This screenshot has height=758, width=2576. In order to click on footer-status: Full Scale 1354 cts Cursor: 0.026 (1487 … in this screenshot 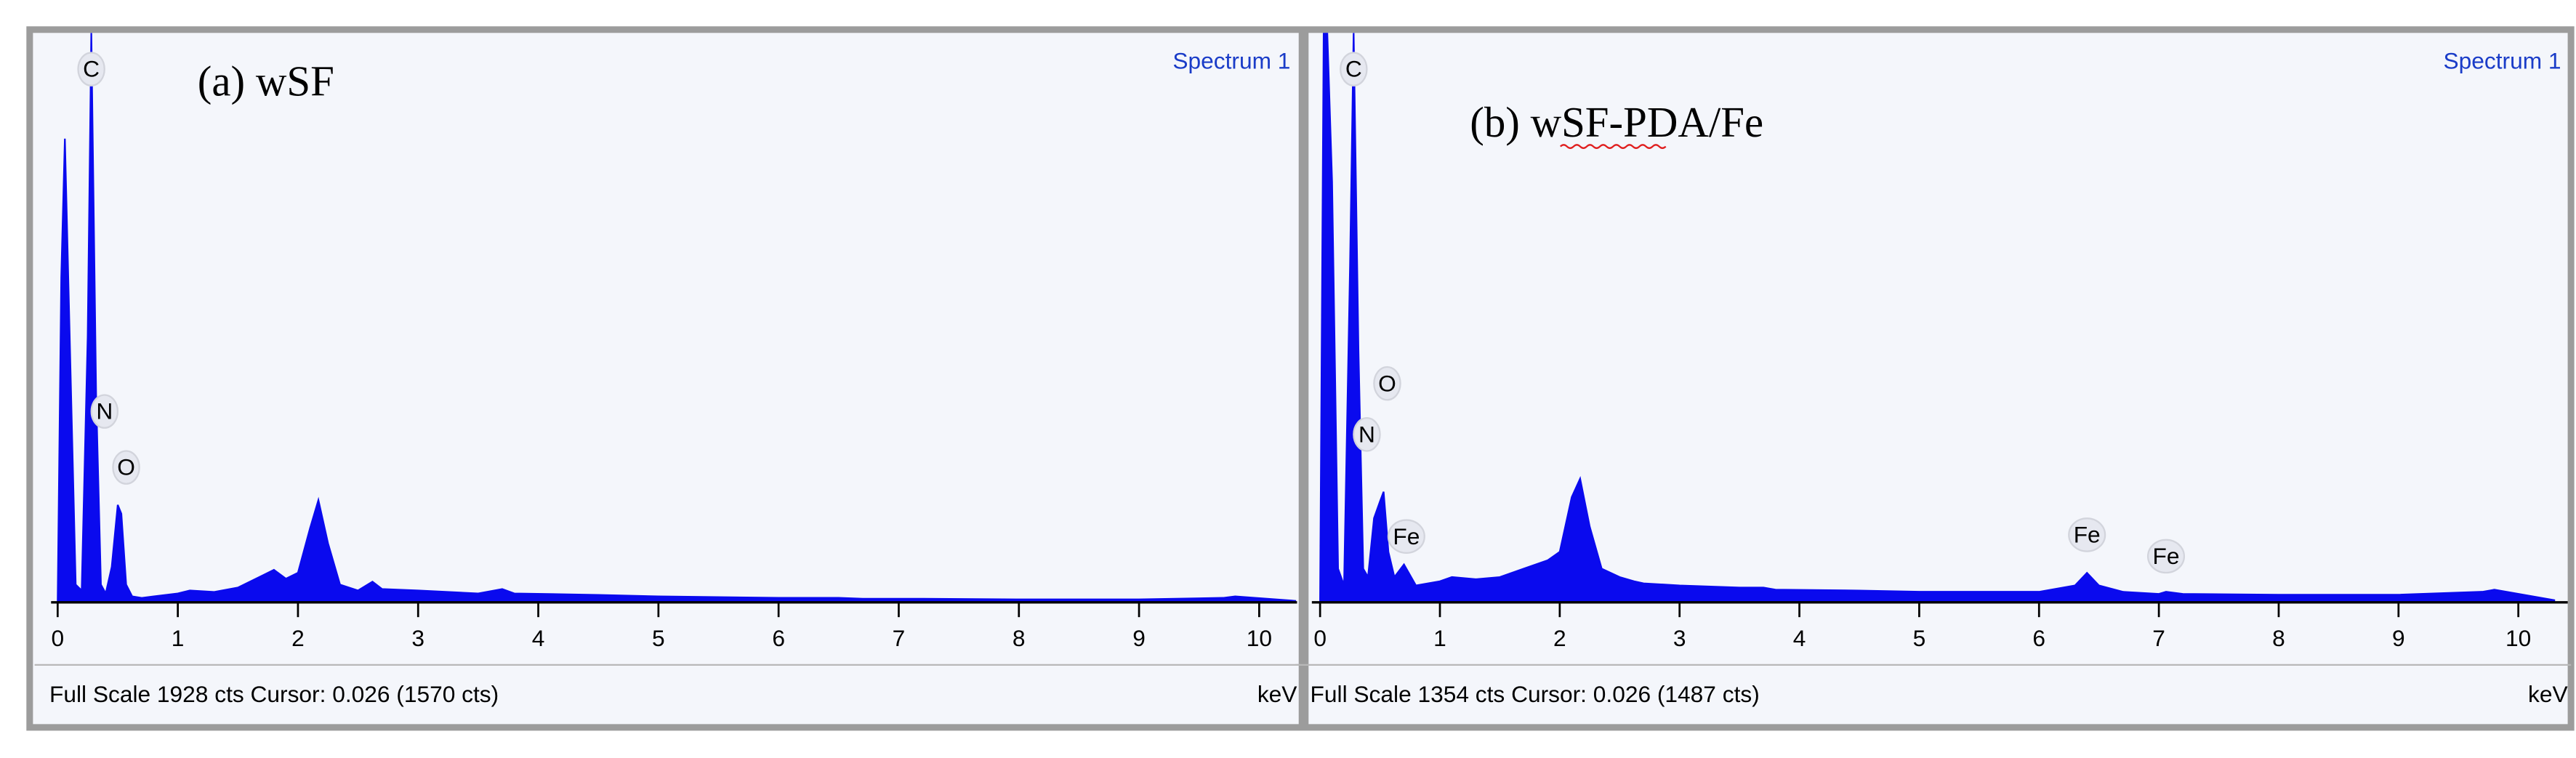, I will do `click(1535, 694)`.